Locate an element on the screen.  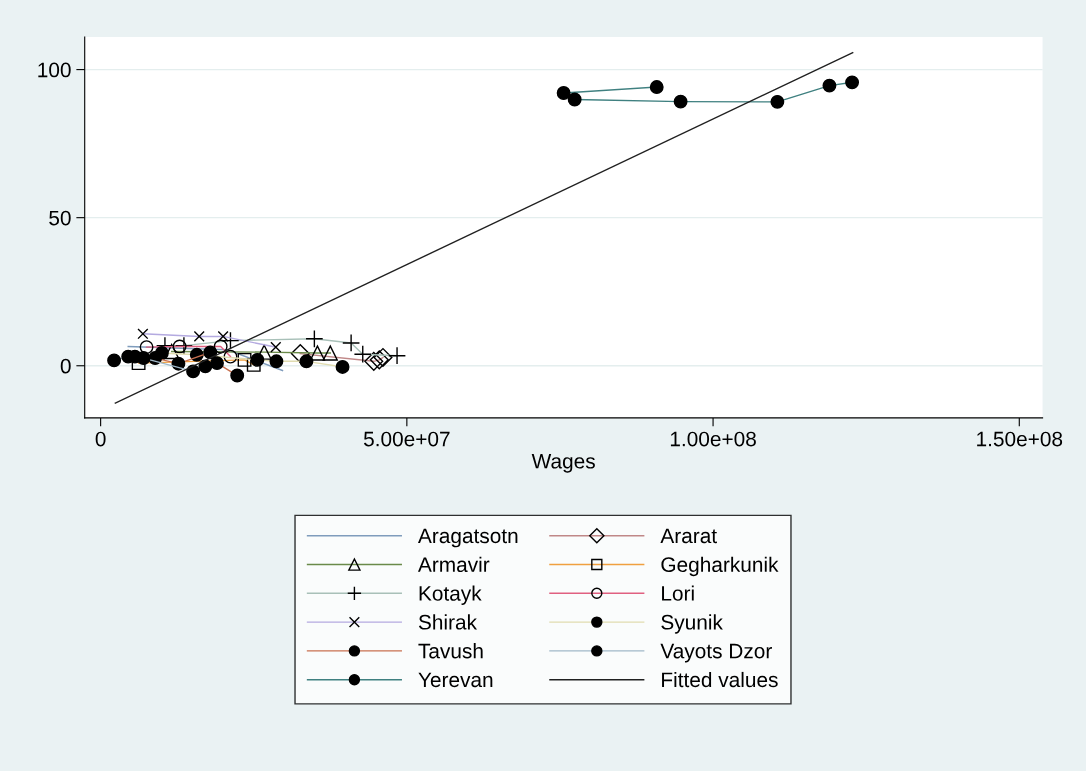
legend-label: Ararat is located at coordinates (688, 536).